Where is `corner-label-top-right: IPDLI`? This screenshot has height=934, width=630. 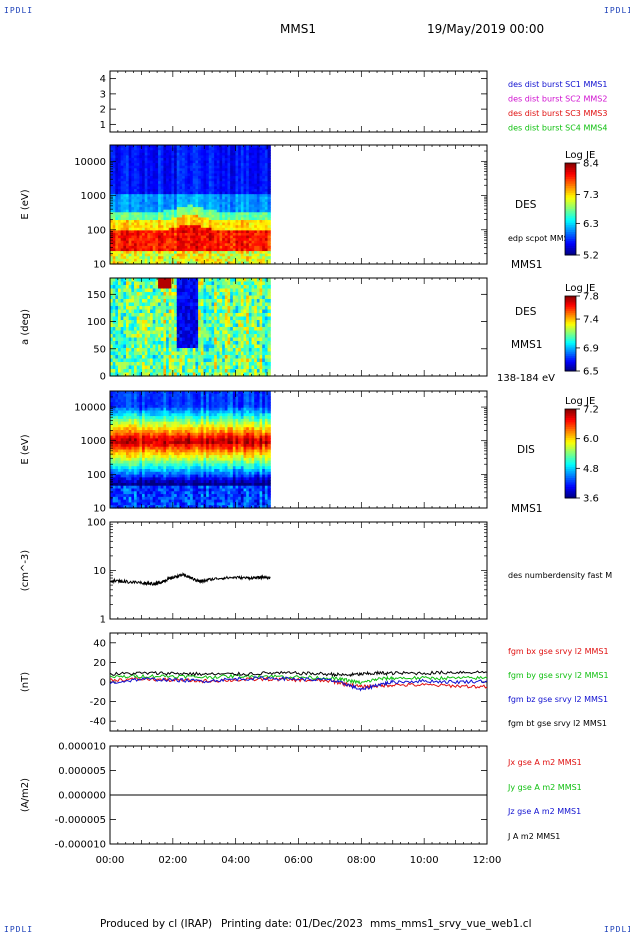
corner-label-top-right: IPDLI is located at coordinates (617, 10).